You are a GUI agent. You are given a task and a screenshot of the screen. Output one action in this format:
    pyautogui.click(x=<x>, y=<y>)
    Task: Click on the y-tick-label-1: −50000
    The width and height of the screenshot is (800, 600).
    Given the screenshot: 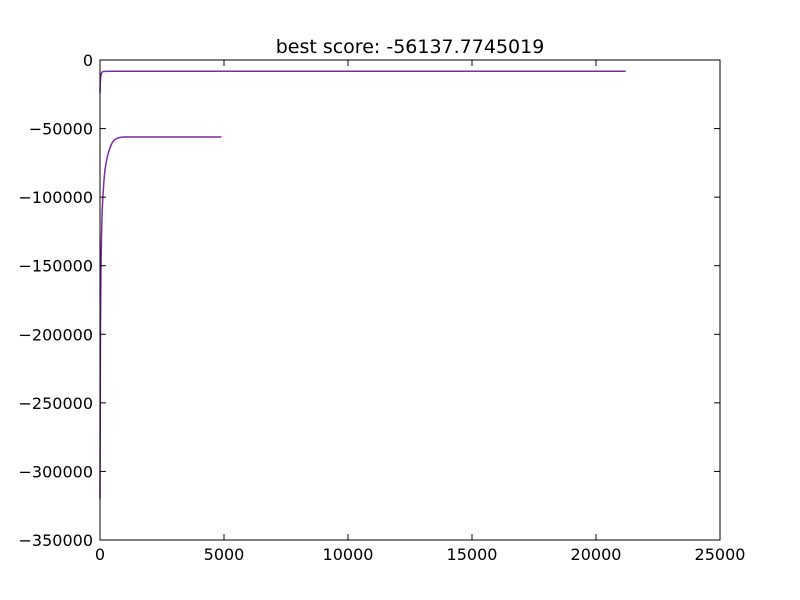 What is the action you would take?
    pyautogui.click(x=61, y=129)
    